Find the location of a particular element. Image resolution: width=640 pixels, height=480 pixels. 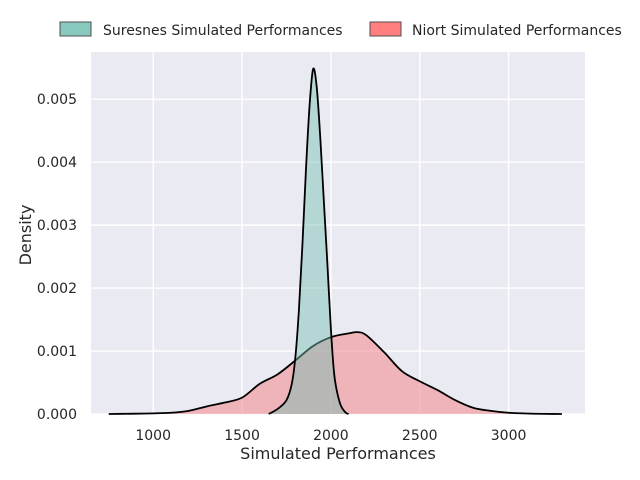

x-tick-label-3: 2500 is located at coordinates (420, 436).